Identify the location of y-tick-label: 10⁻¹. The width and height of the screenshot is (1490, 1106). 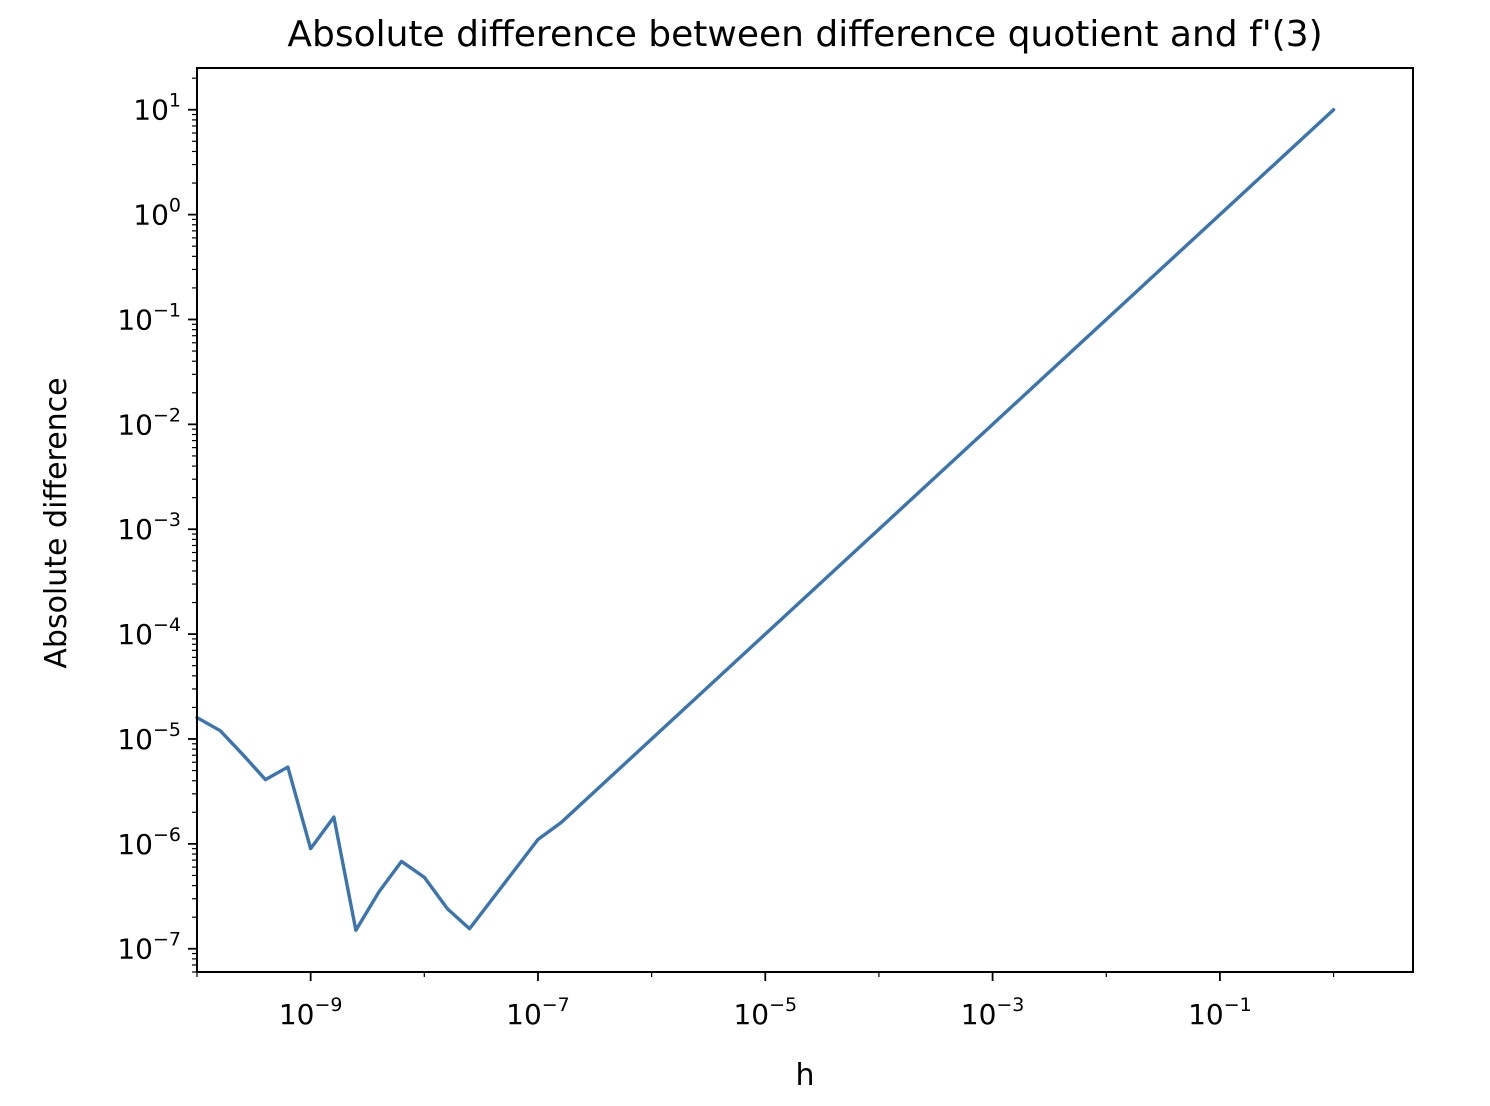
(149, 317).